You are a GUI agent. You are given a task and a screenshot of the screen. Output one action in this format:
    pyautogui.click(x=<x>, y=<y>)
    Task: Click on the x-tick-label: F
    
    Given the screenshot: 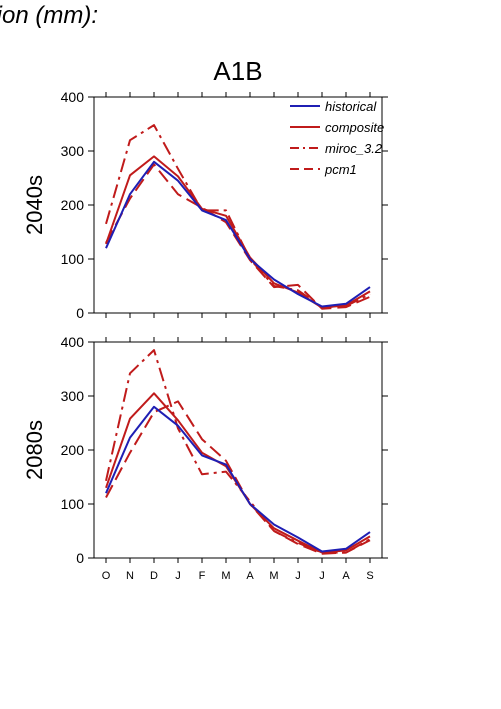 What is the action you would take?
    pyautogui.click(x=202, y=576)
    